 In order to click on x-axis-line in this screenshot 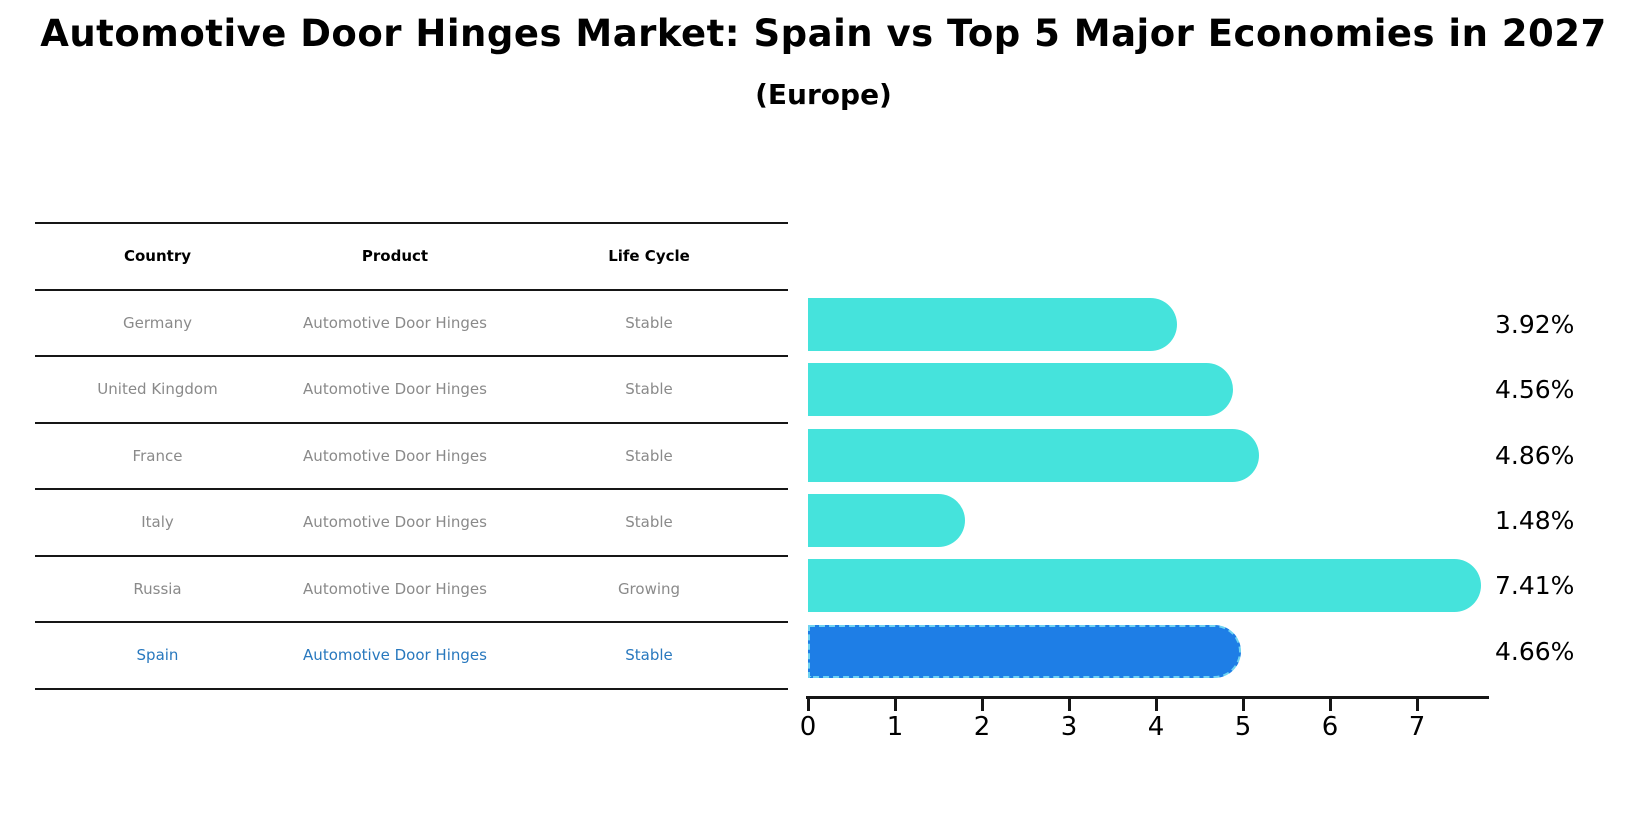, I will do `click(1147, 697)`.